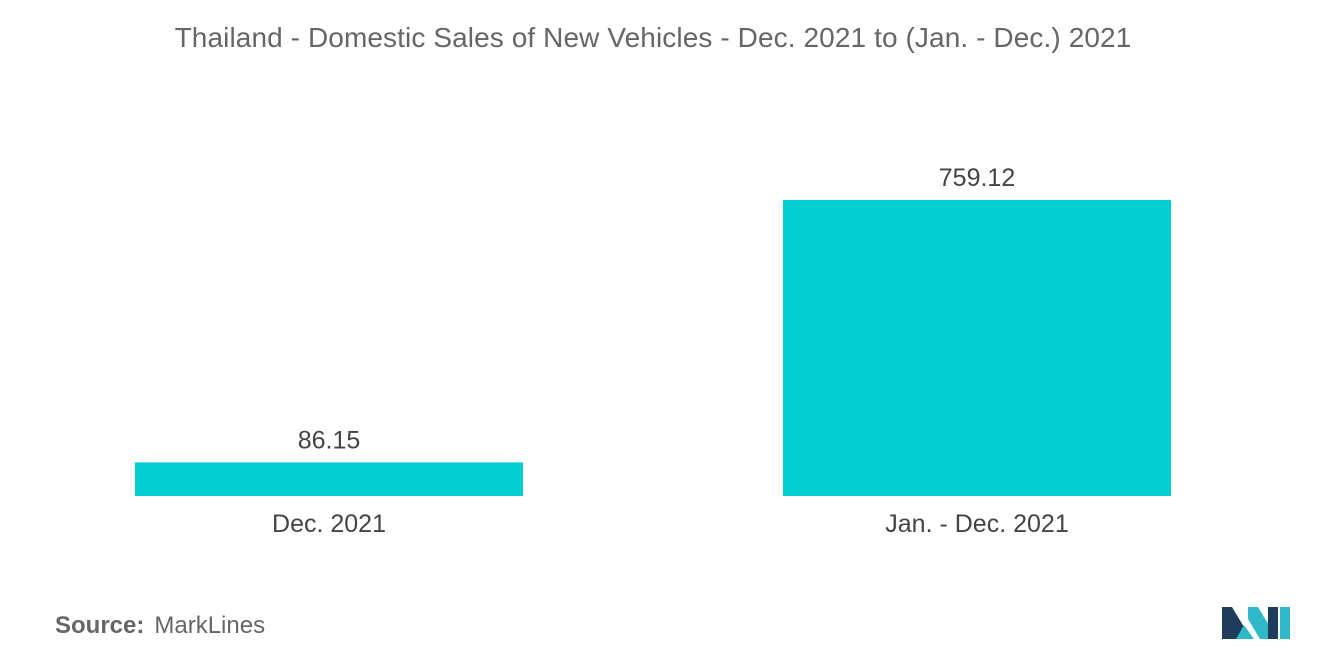  Describe the element at coordinates (329, 440) in the screenshot. I see `bar-value-label: 86.15` at that location.